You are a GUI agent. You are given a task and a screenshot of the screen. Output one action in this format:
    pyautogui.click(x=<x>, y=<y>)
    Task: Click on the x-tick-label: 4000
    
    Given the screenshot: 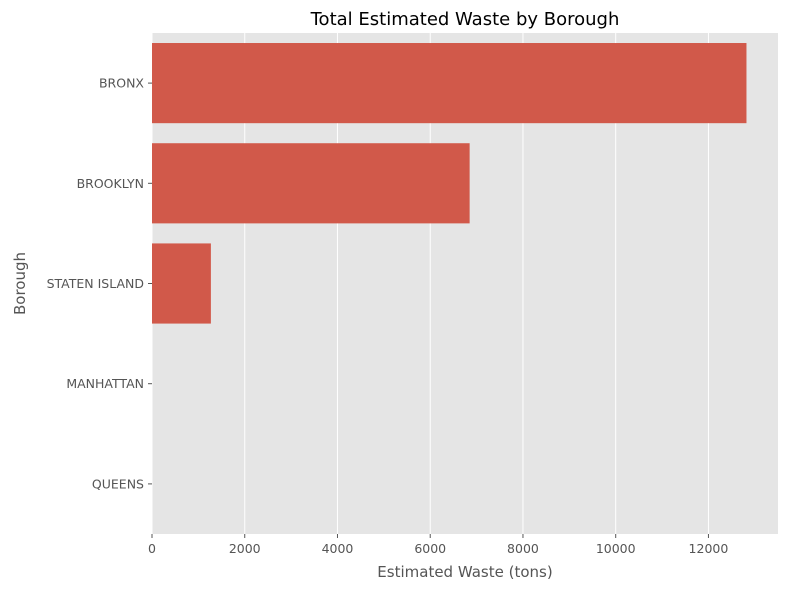 What is the action you would take?
    pyautogui.click(x=338, y=548)
    